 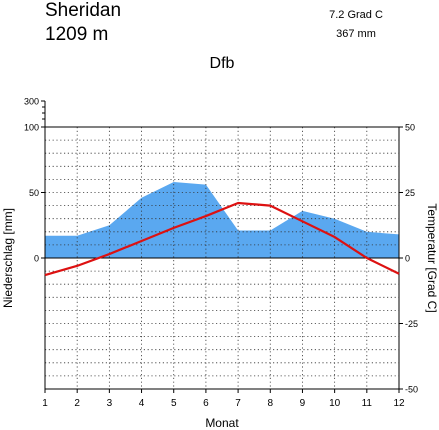 What do you see at coordinates (335, 403) in the screenshot?
I see `x-axis-tick-label: 10` at bounding box center [335, 403].